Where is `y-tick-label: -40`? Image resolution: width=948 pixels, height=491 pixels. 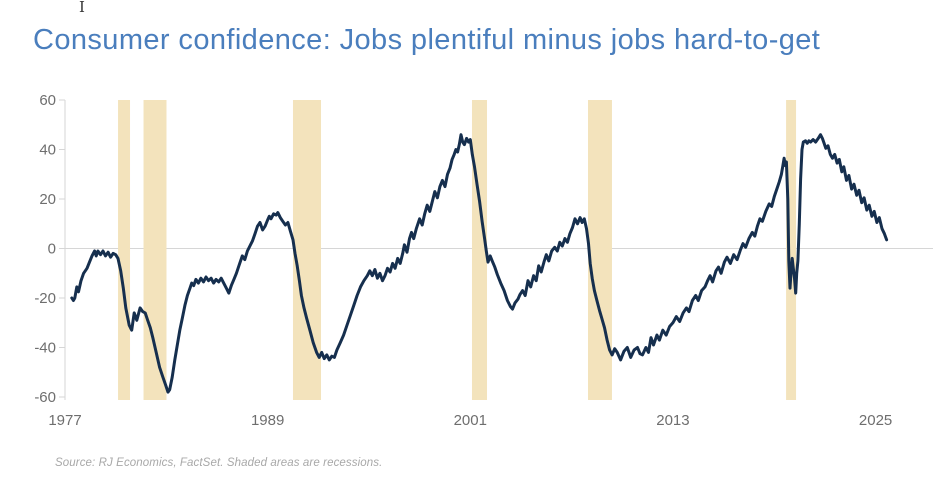 y-tick-label: -40 is located at coordinates (45, 348).